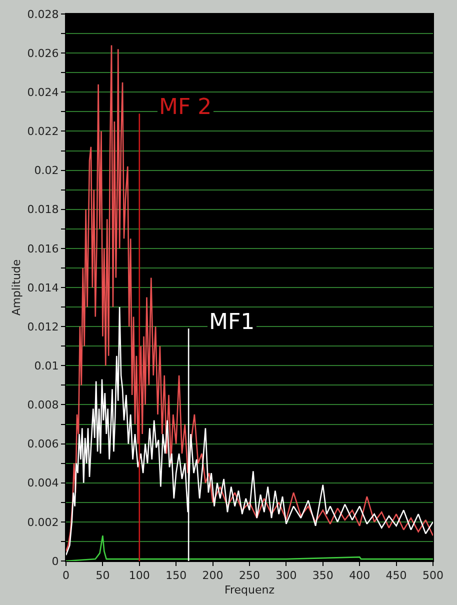 This screenshot has width=457, height=605. I want to click on x-tick-label: 150, so click(176, 575).